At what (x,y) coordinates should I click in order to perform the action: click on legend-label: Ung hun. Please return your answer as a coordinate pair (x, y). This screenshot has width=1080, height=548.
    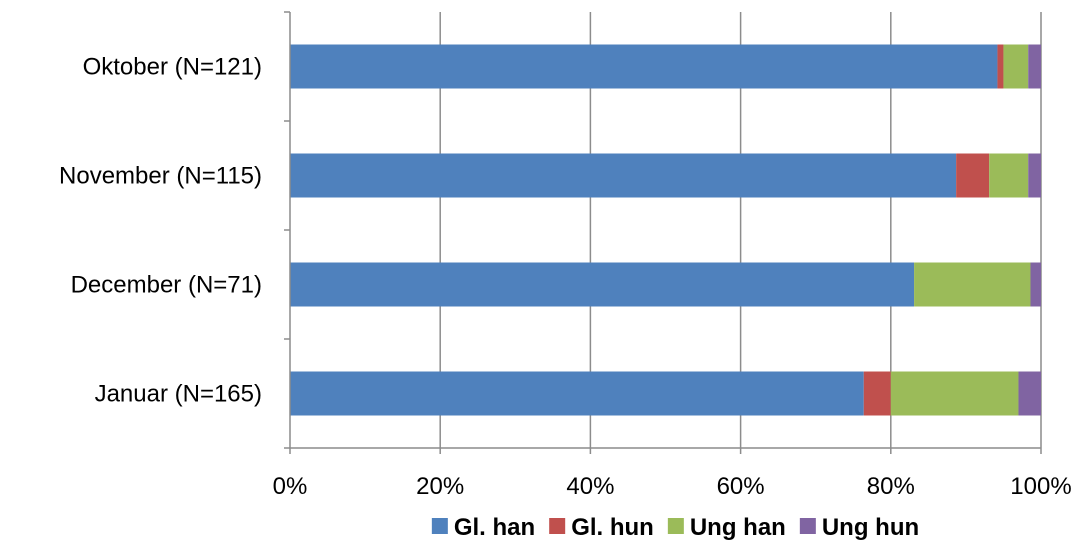
    Looking at the image, I should click on (870, 527).